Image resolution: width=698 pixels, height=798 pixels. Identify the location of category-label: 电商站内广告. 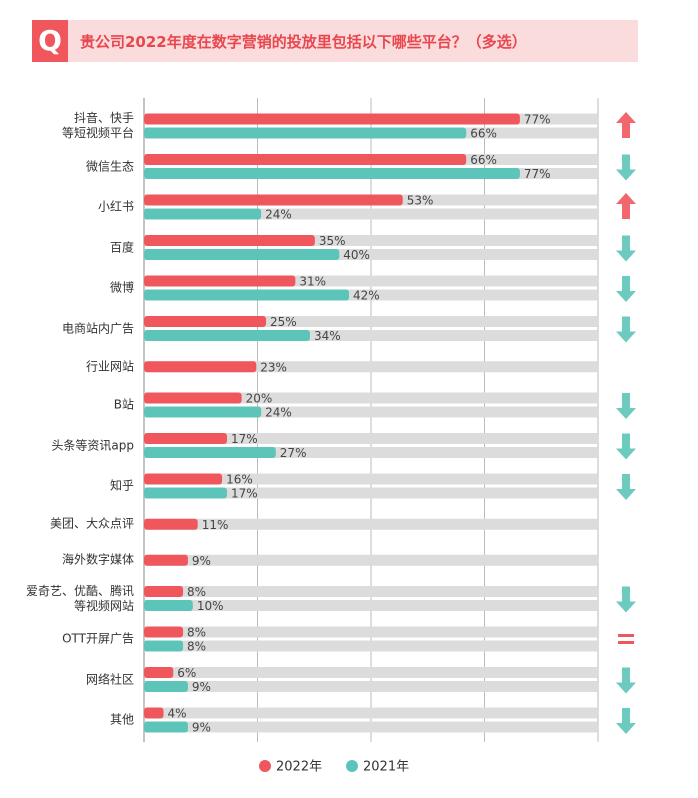
(97, 328).